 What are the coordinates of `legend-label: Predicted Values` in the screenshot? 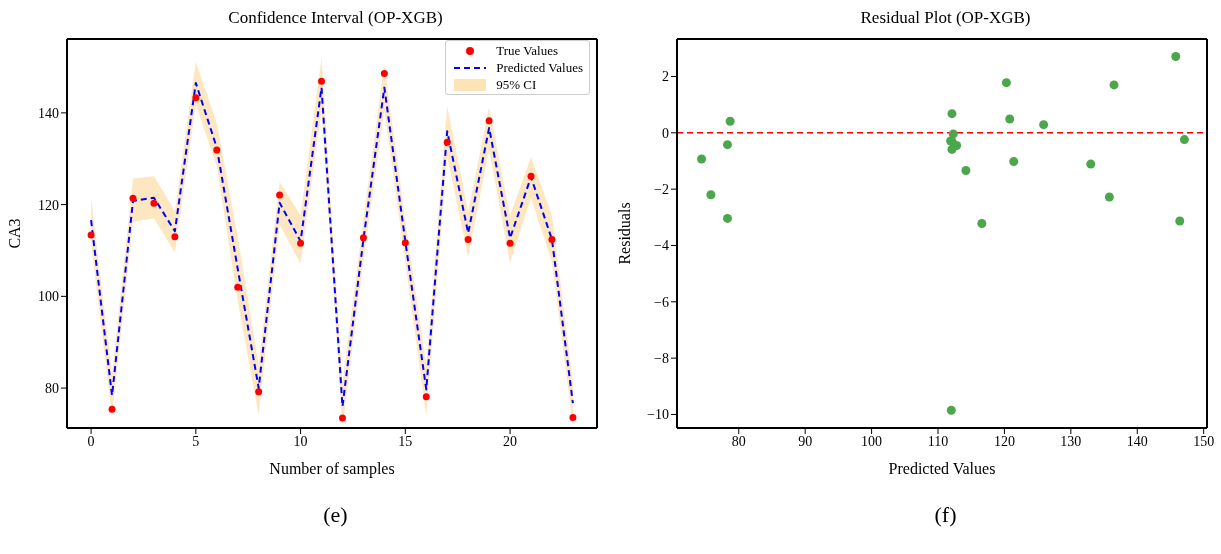 It's located at (539, 67).